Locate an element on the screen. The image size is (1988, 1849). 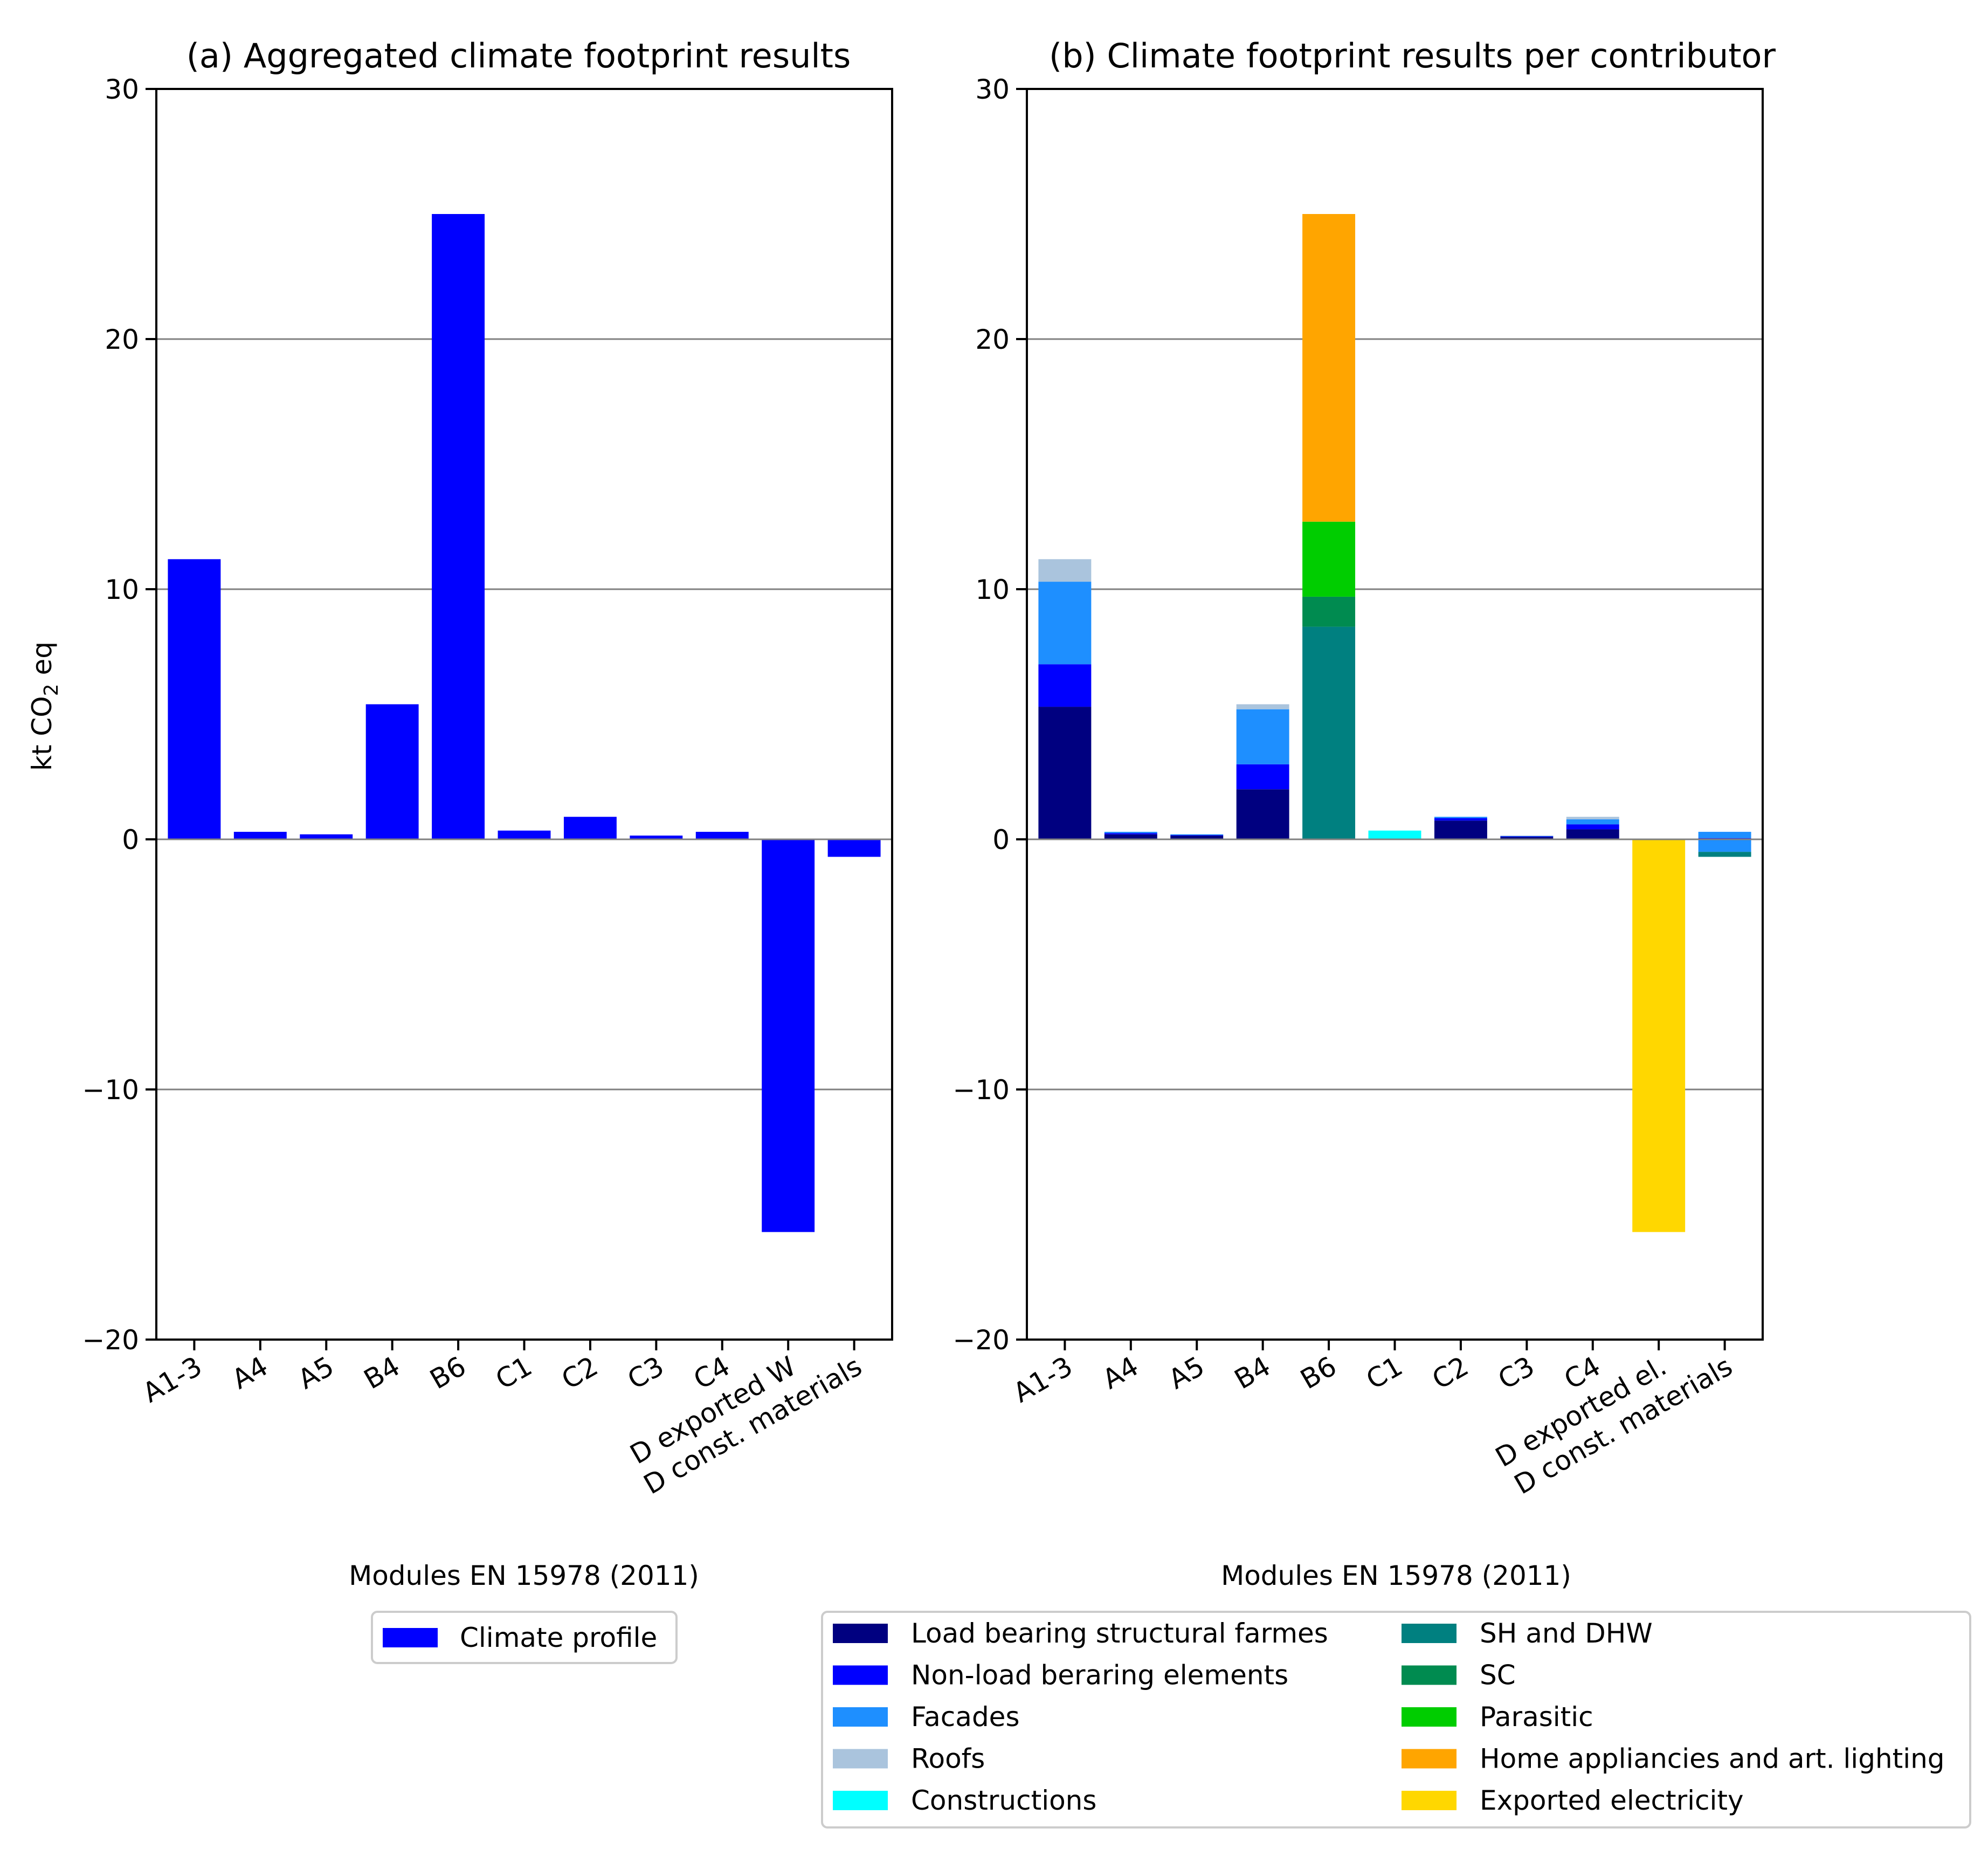
panel-b-x-tick-label: B6 is located at coordinates (1318, 1372).